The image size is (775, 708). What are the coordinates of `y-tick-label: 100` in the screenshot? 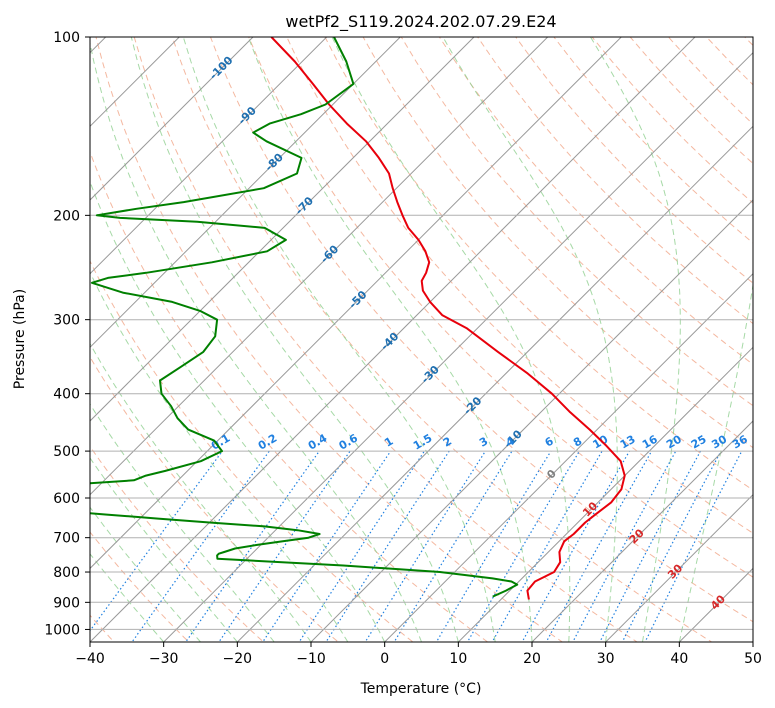 It's located at (66, 38).